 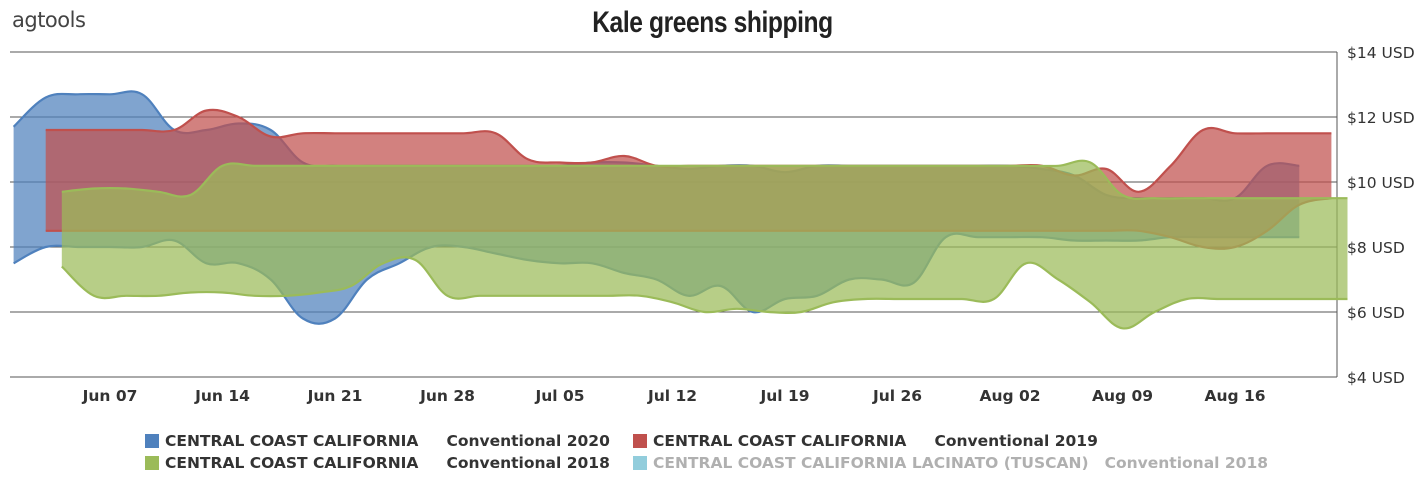 I want to click on y-tick-label: $6 USD, so click(x=1376, y=313).